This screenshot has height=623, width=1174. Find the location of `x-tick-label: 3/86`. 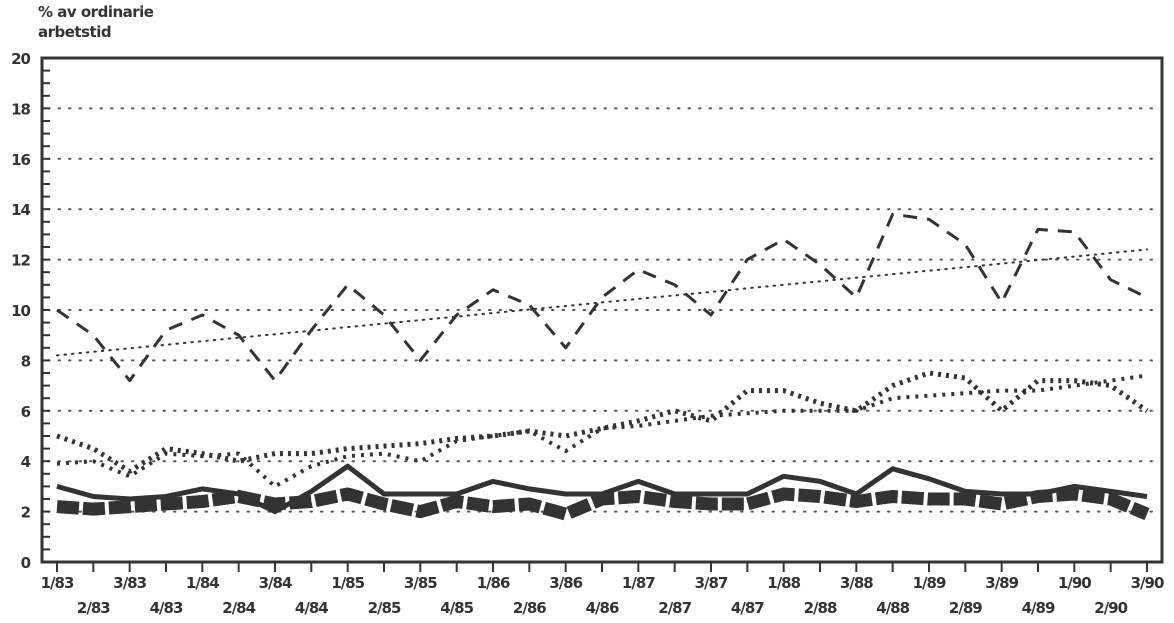

x-tick-label: 3/86 is located at coordinates (565, 583).